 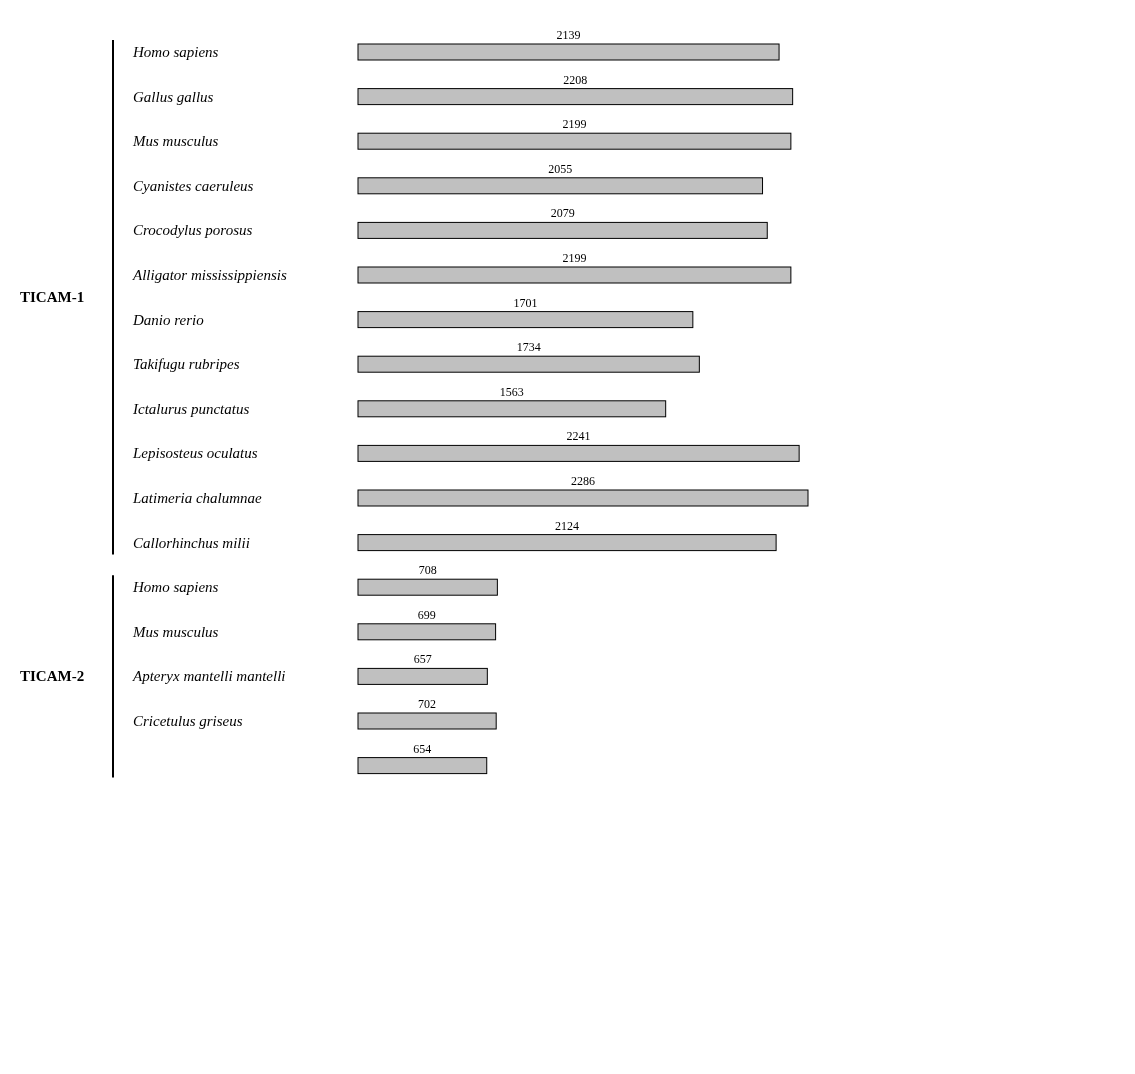 What do you see at coordinates (578, 436) in the screenshot?
I see `data-label: 2241` at bounding box center [578, 436].